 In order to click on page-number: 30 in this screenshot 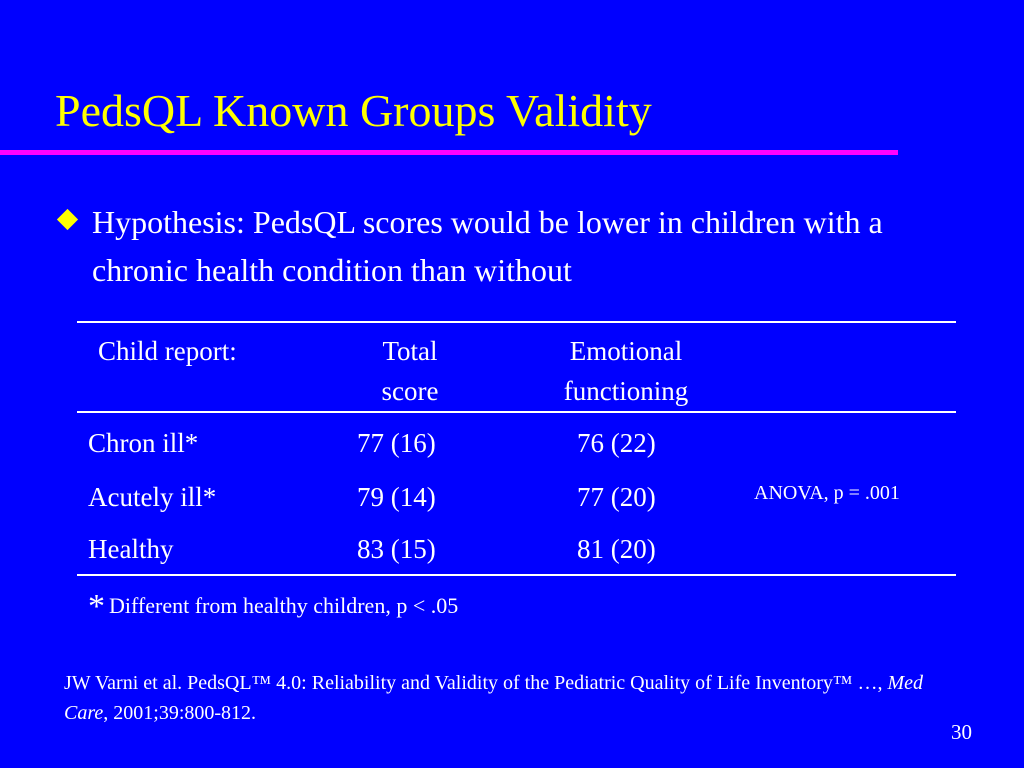, I will do `click(961, 732)`.